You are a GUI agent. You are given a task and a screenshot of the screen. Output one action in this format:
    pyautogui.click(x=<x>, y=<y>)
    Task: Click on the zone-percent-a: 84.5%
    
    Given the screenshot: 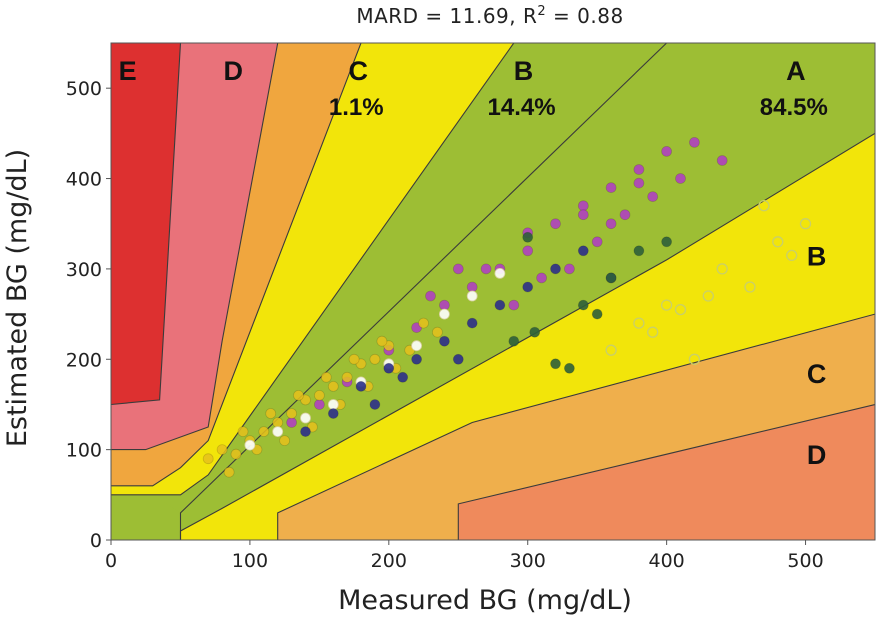 What is the action you would take?
    pyautogui.click(x=794, y=107)
    